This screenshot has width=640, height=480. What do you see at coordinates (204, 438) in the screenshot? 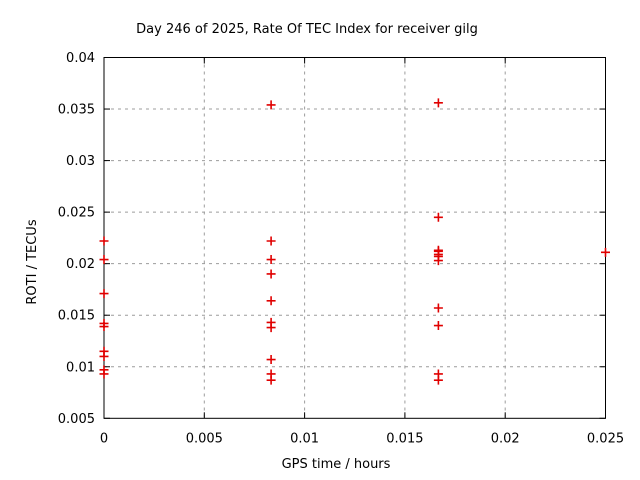
I see `x-tick-label: 0.005` at bounding box center [204, 438].